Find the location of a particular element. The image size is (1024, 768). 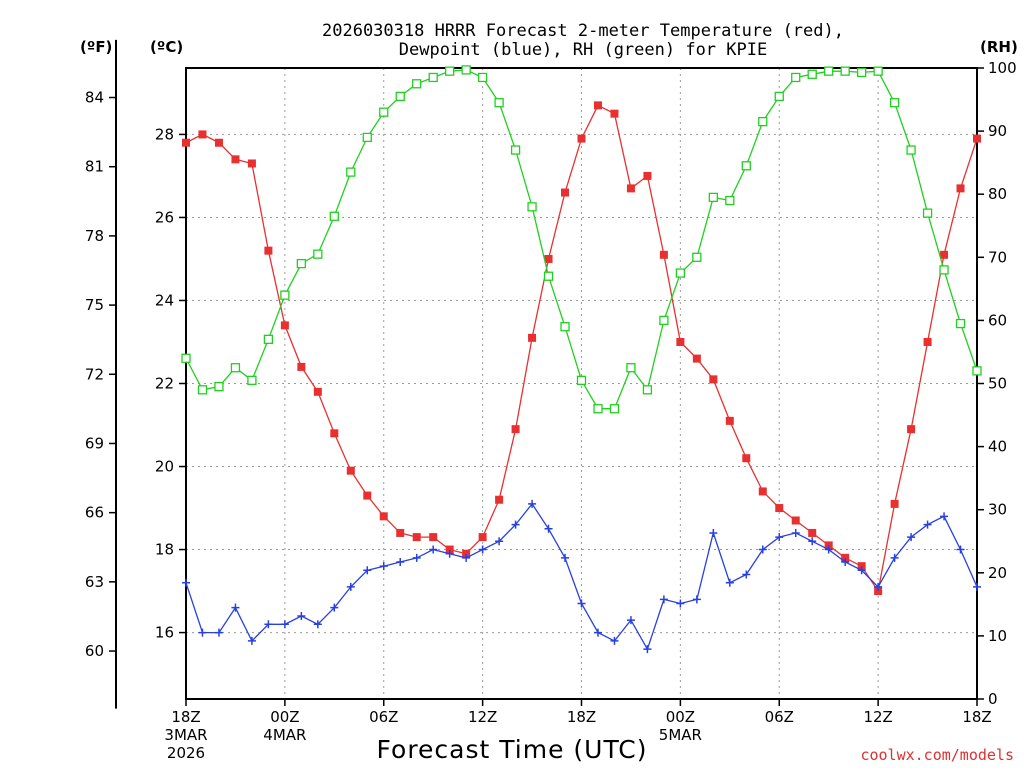

x-tick-label: 18Z is located at coordinates (185, 717).